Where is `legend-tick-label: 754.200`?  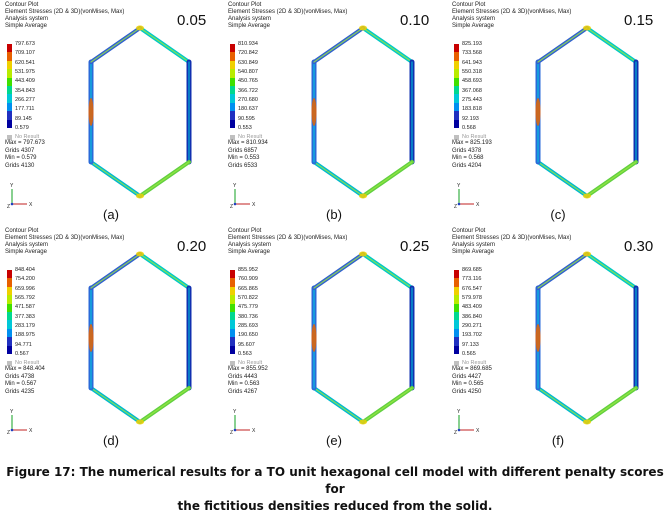 legend-tick-label: 754.200 is located at coordinates (25, 279).